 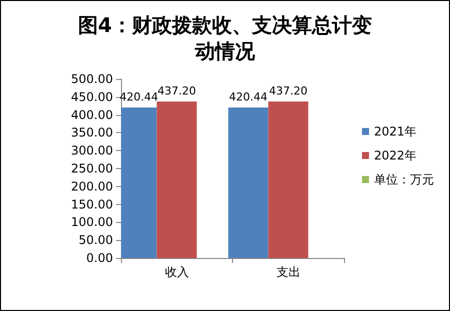 I want to click on y-tick-label: 200.00, so click(x=92, y=186).